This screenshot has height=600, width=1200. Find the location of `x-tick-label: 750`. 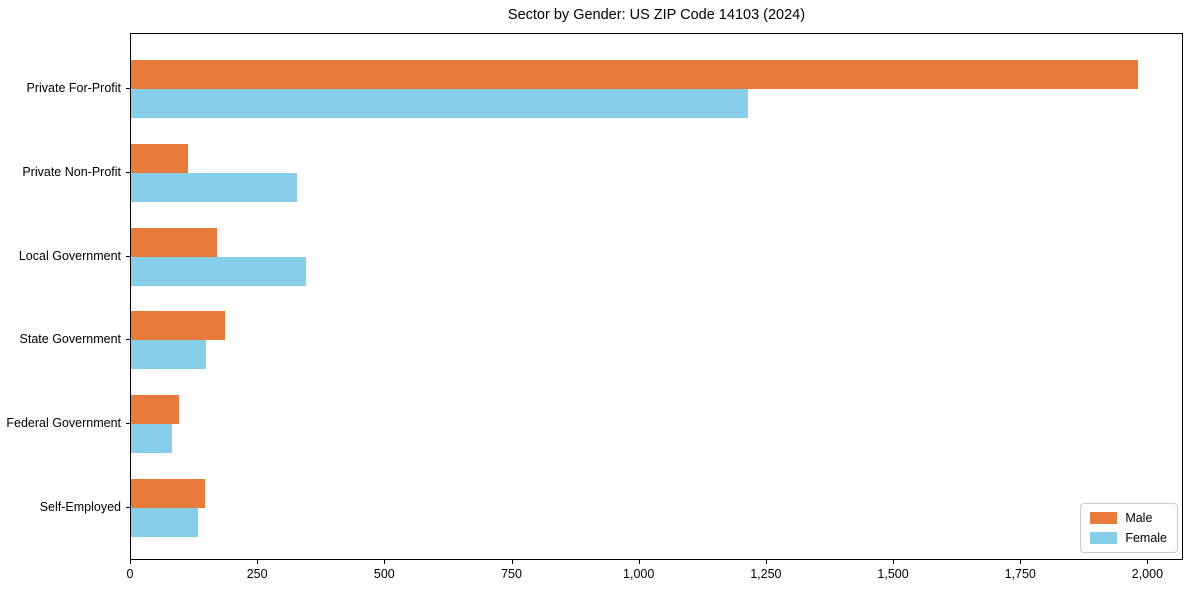

x-tick-label: 750 is located at coordinates (511, 574).